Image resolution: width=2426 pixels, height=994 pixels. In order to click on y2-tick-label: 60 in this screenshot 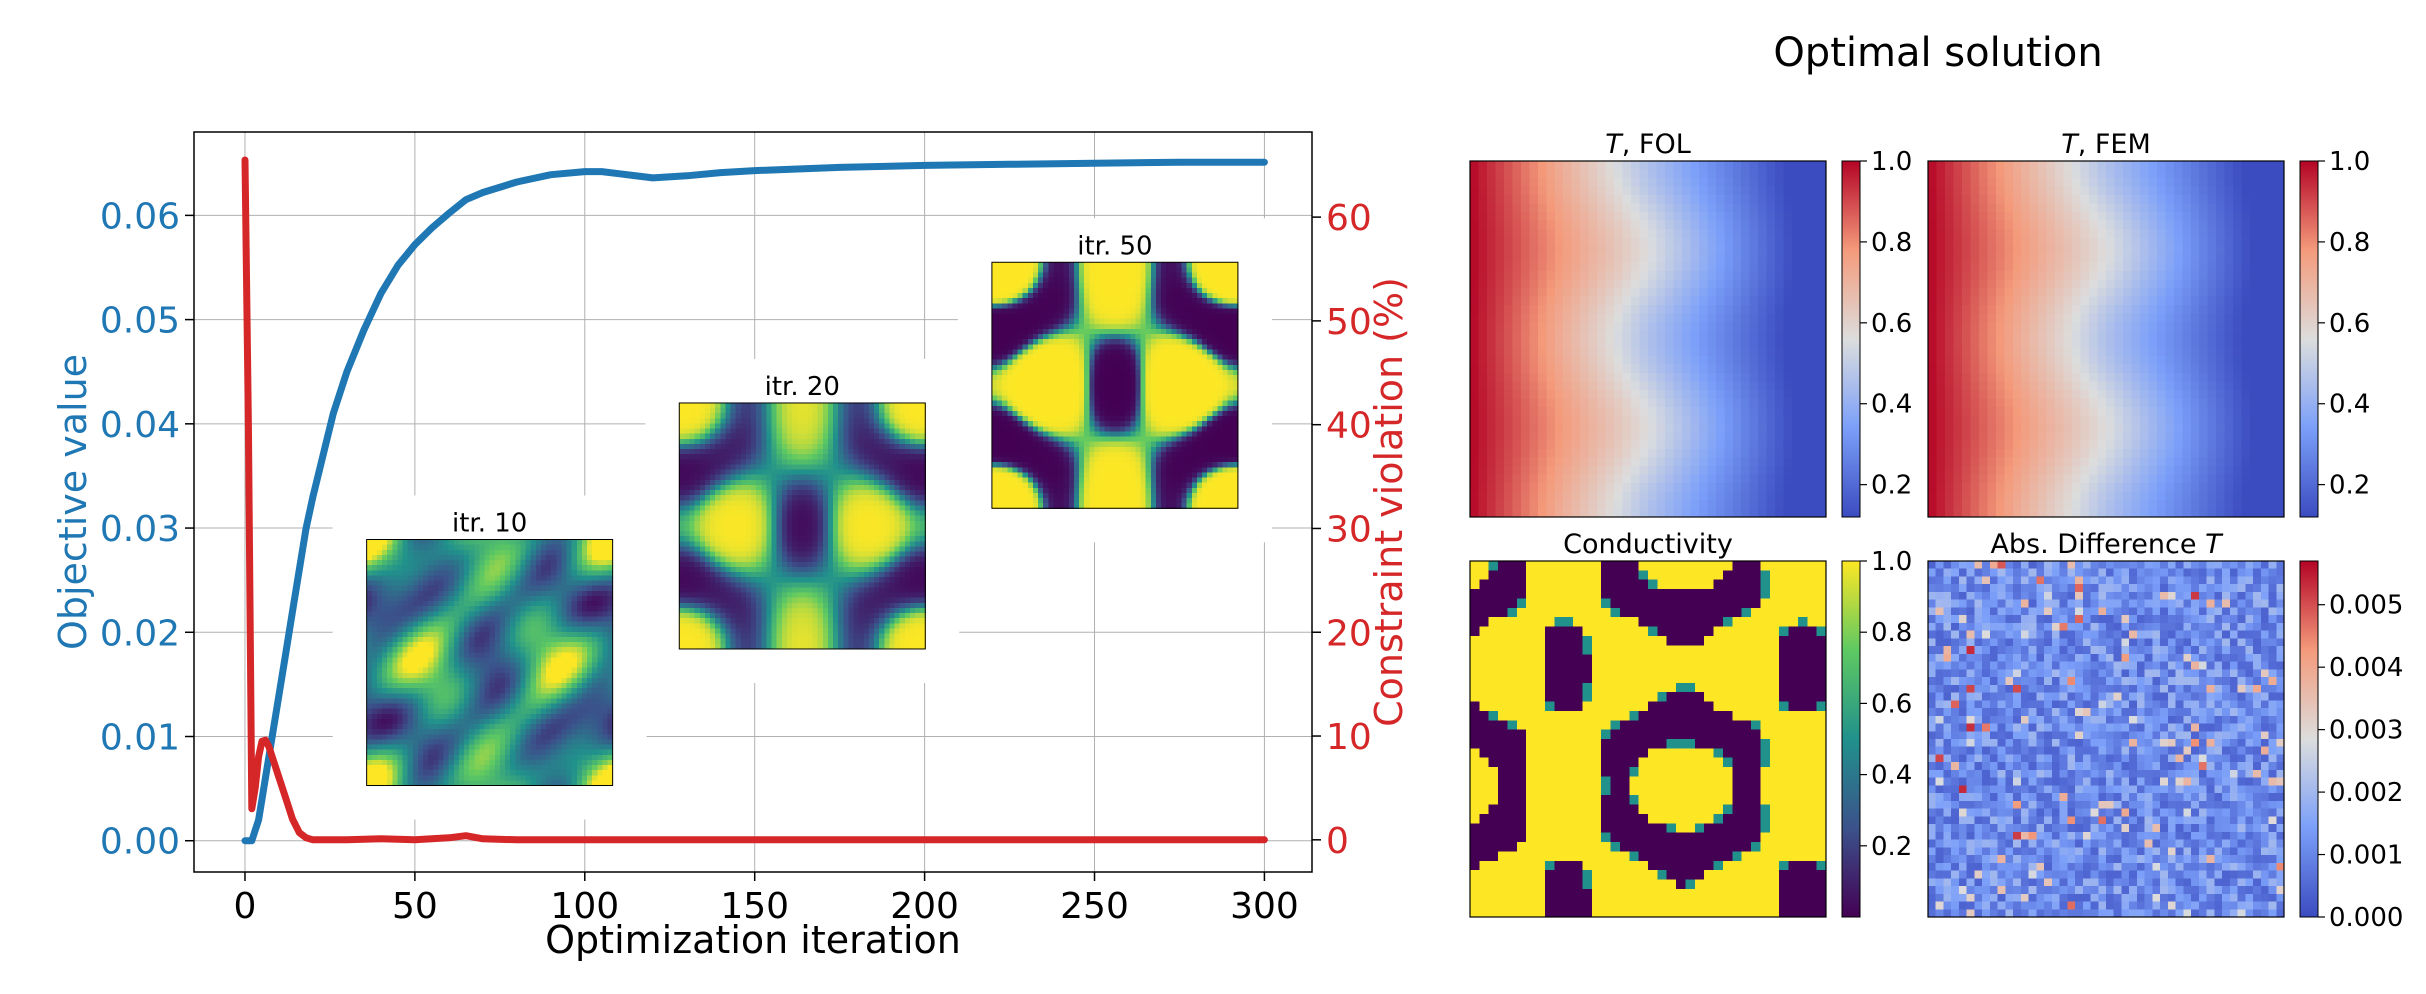, I will do `click(1349, 218)`.